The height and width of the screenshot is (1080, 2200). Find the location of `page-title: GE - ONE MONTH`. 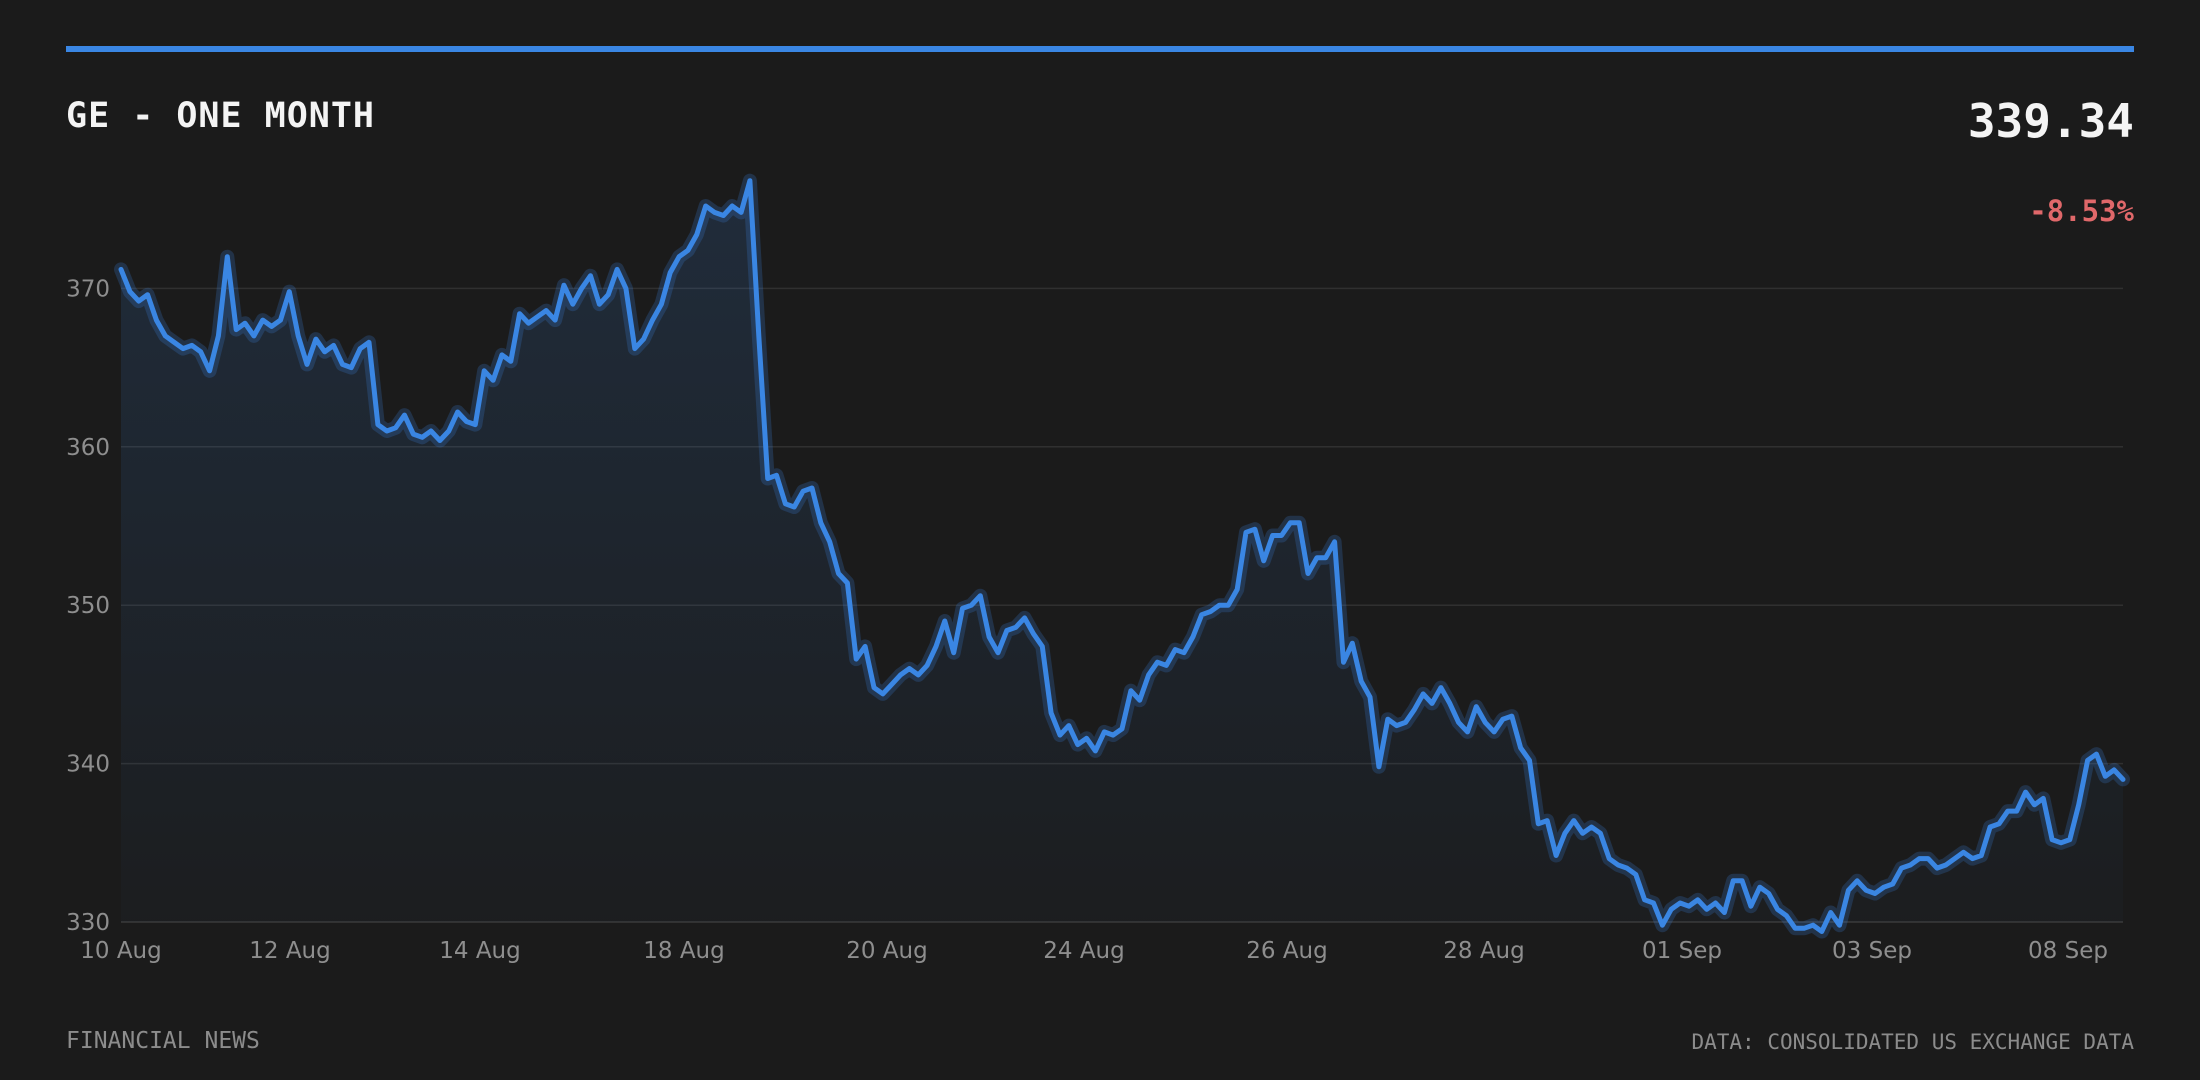

page-title: GE - ONE MONTH is located at coordinates (221, 116).